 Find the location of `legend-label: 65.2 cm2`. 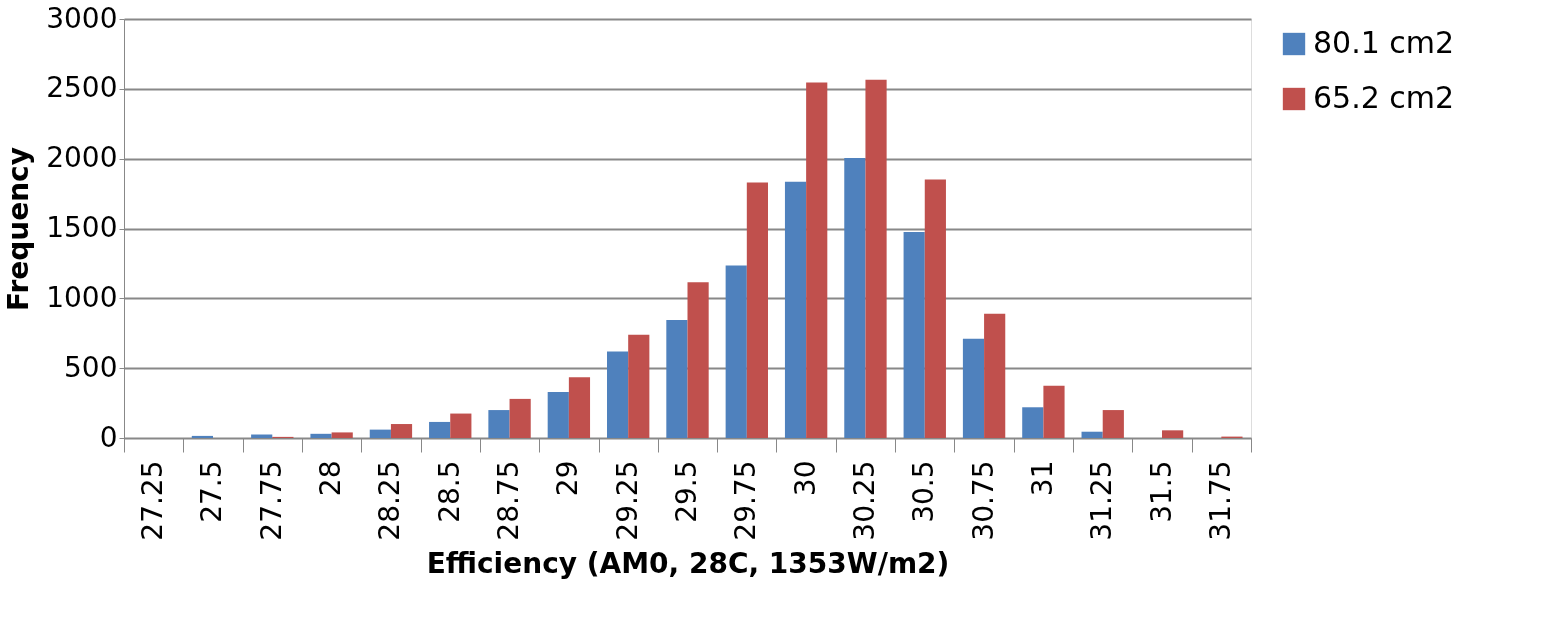

legend-label: 65.2 cm2 is located at coordinates (1384, 97).